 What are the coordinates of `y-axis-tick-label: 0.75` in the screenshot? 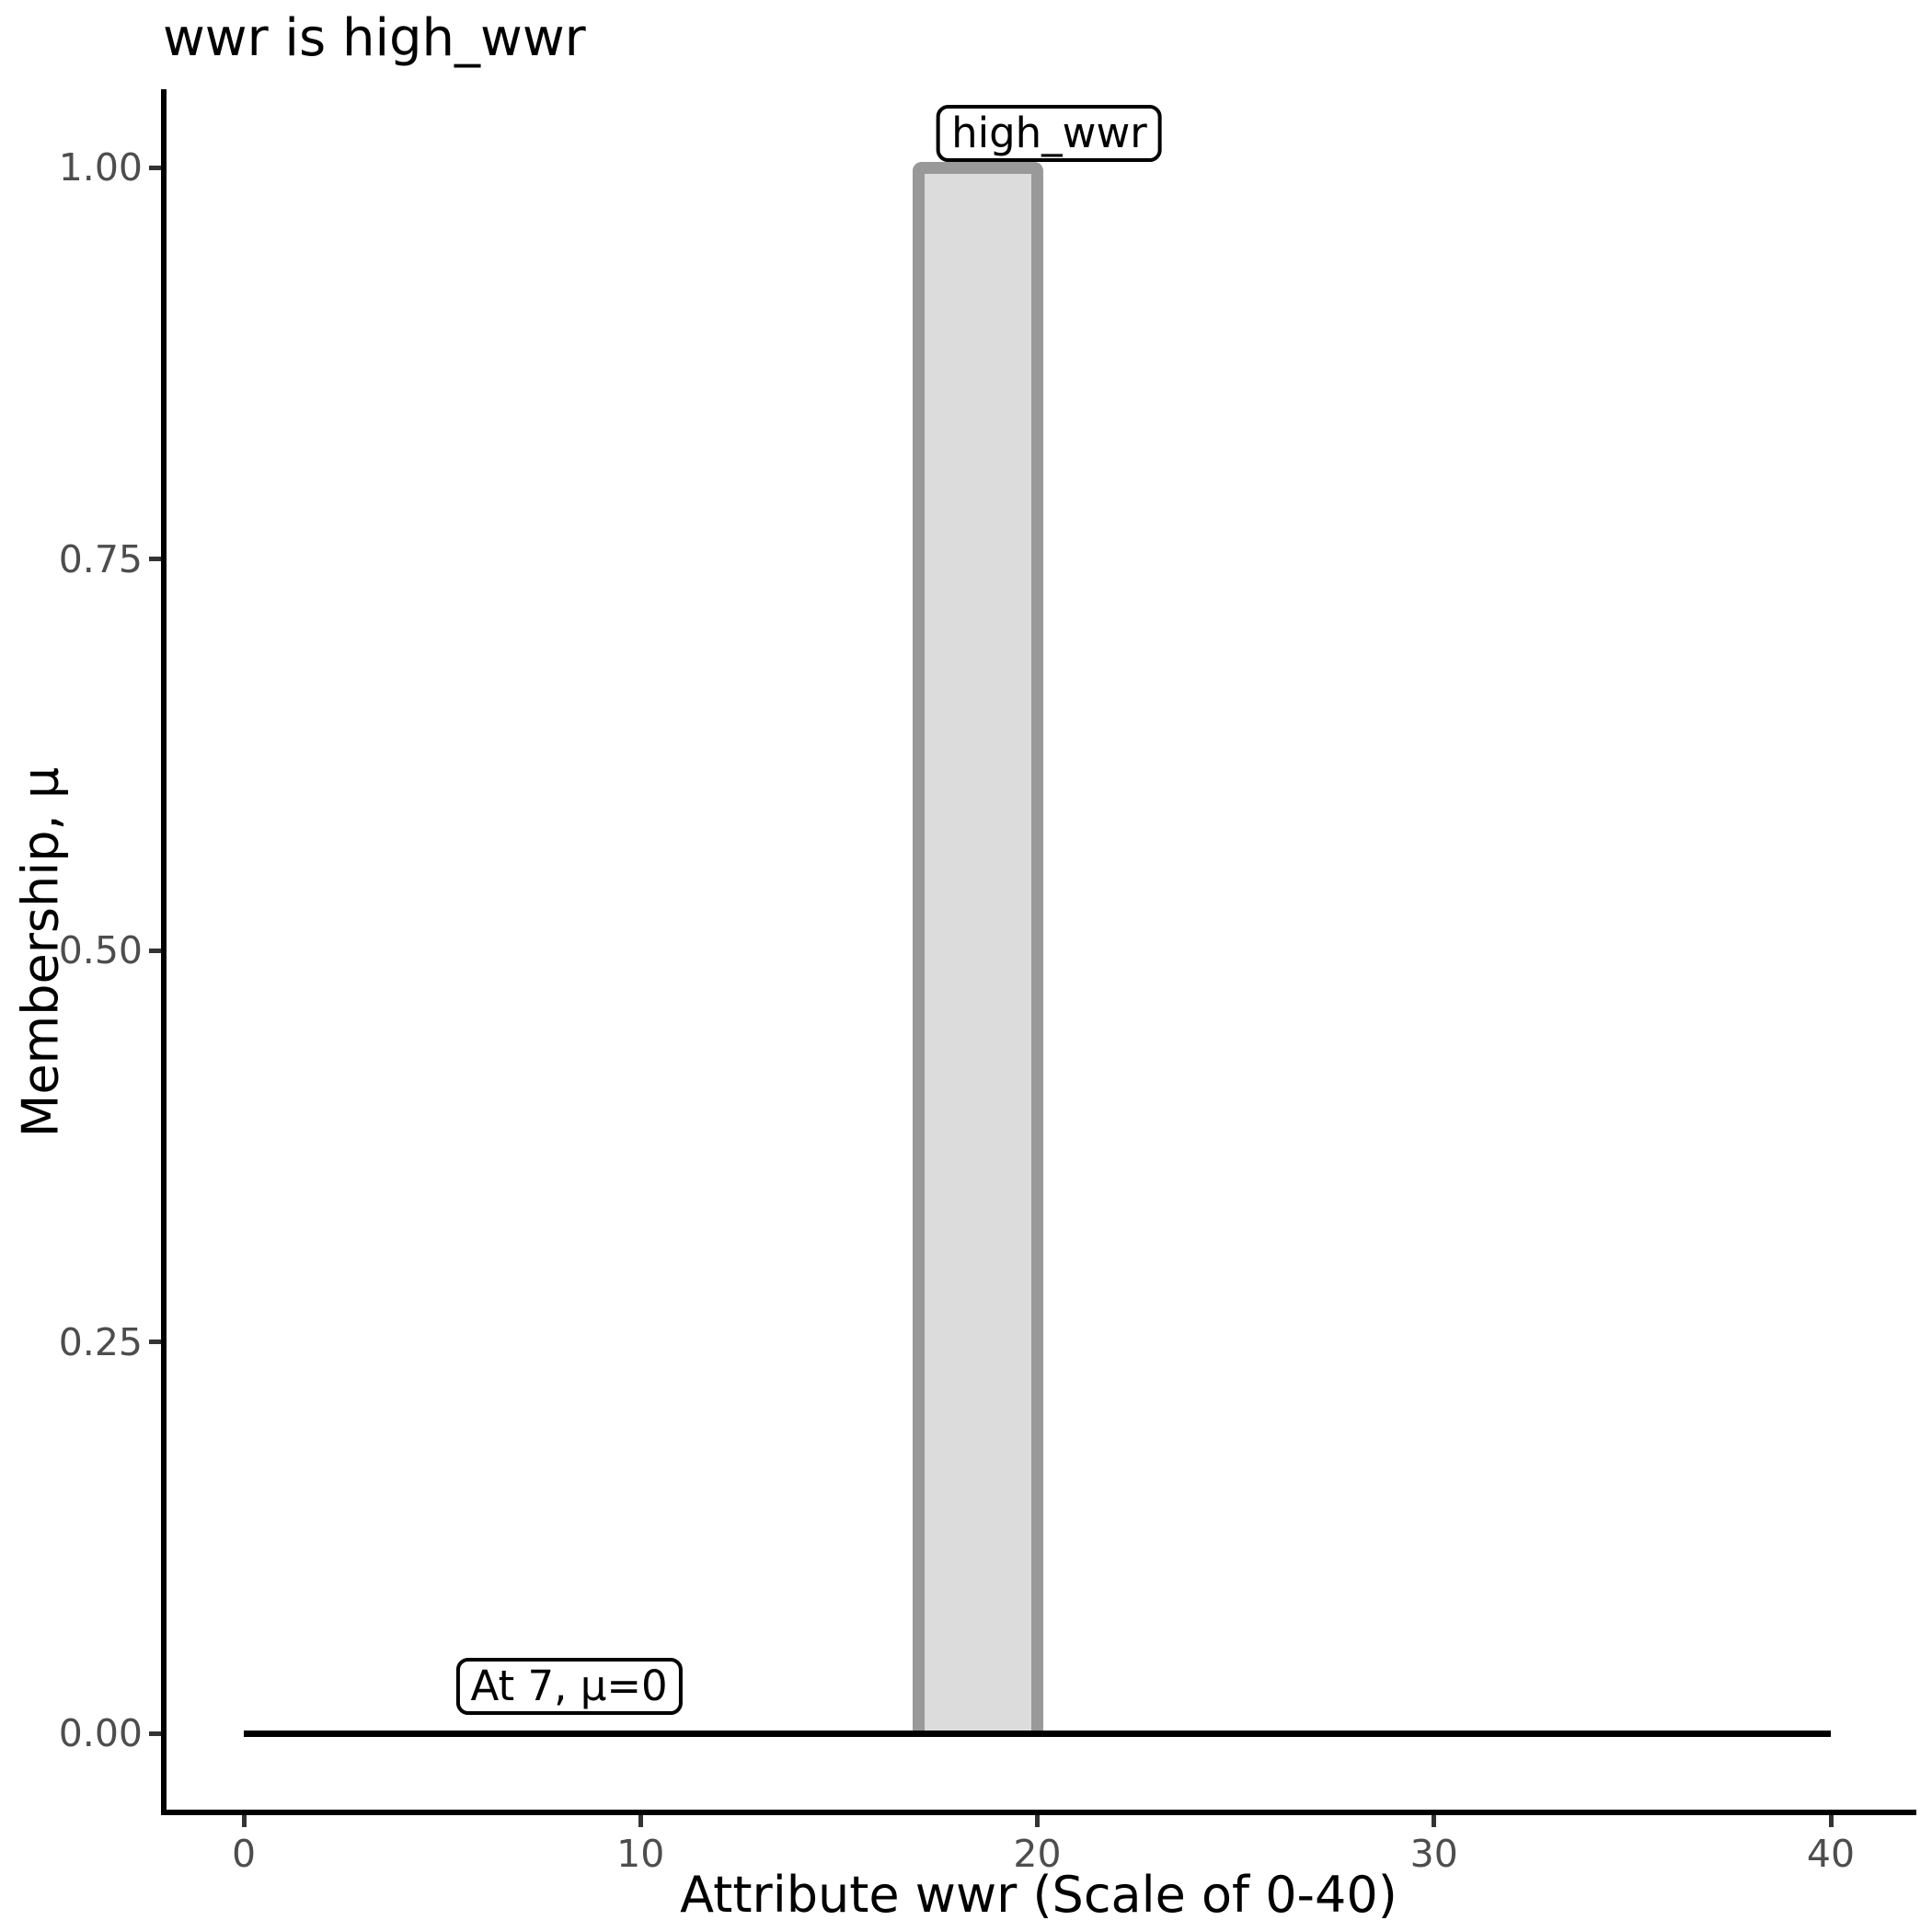 It's located at (100, 558).